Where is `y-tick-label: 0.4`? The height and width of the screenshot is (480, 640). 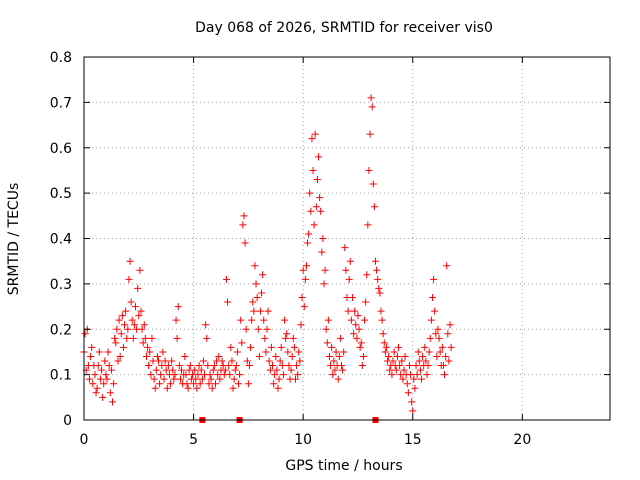
y-tick-label: 0.4 is located at coordinates (61, 240).